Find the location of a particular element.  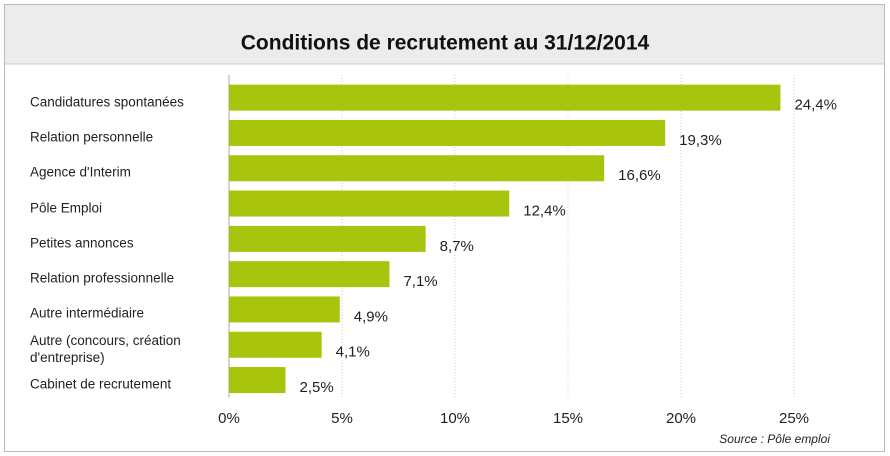

data-label: 12,4% is located at coordinates (544, 211).